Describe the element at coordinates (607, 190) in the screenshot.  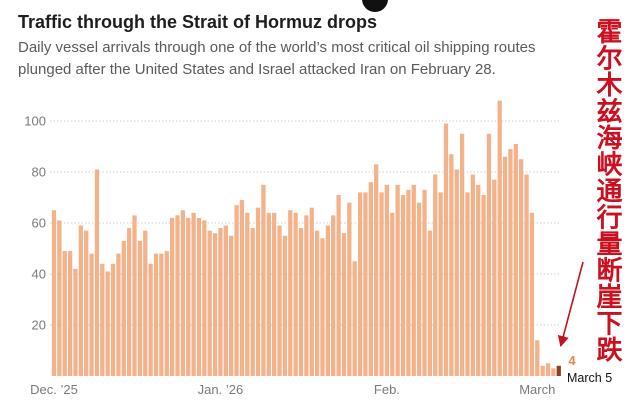
I see `chinese-caption: 霍尔木兹海峡通行量断崖下跌` at that location.